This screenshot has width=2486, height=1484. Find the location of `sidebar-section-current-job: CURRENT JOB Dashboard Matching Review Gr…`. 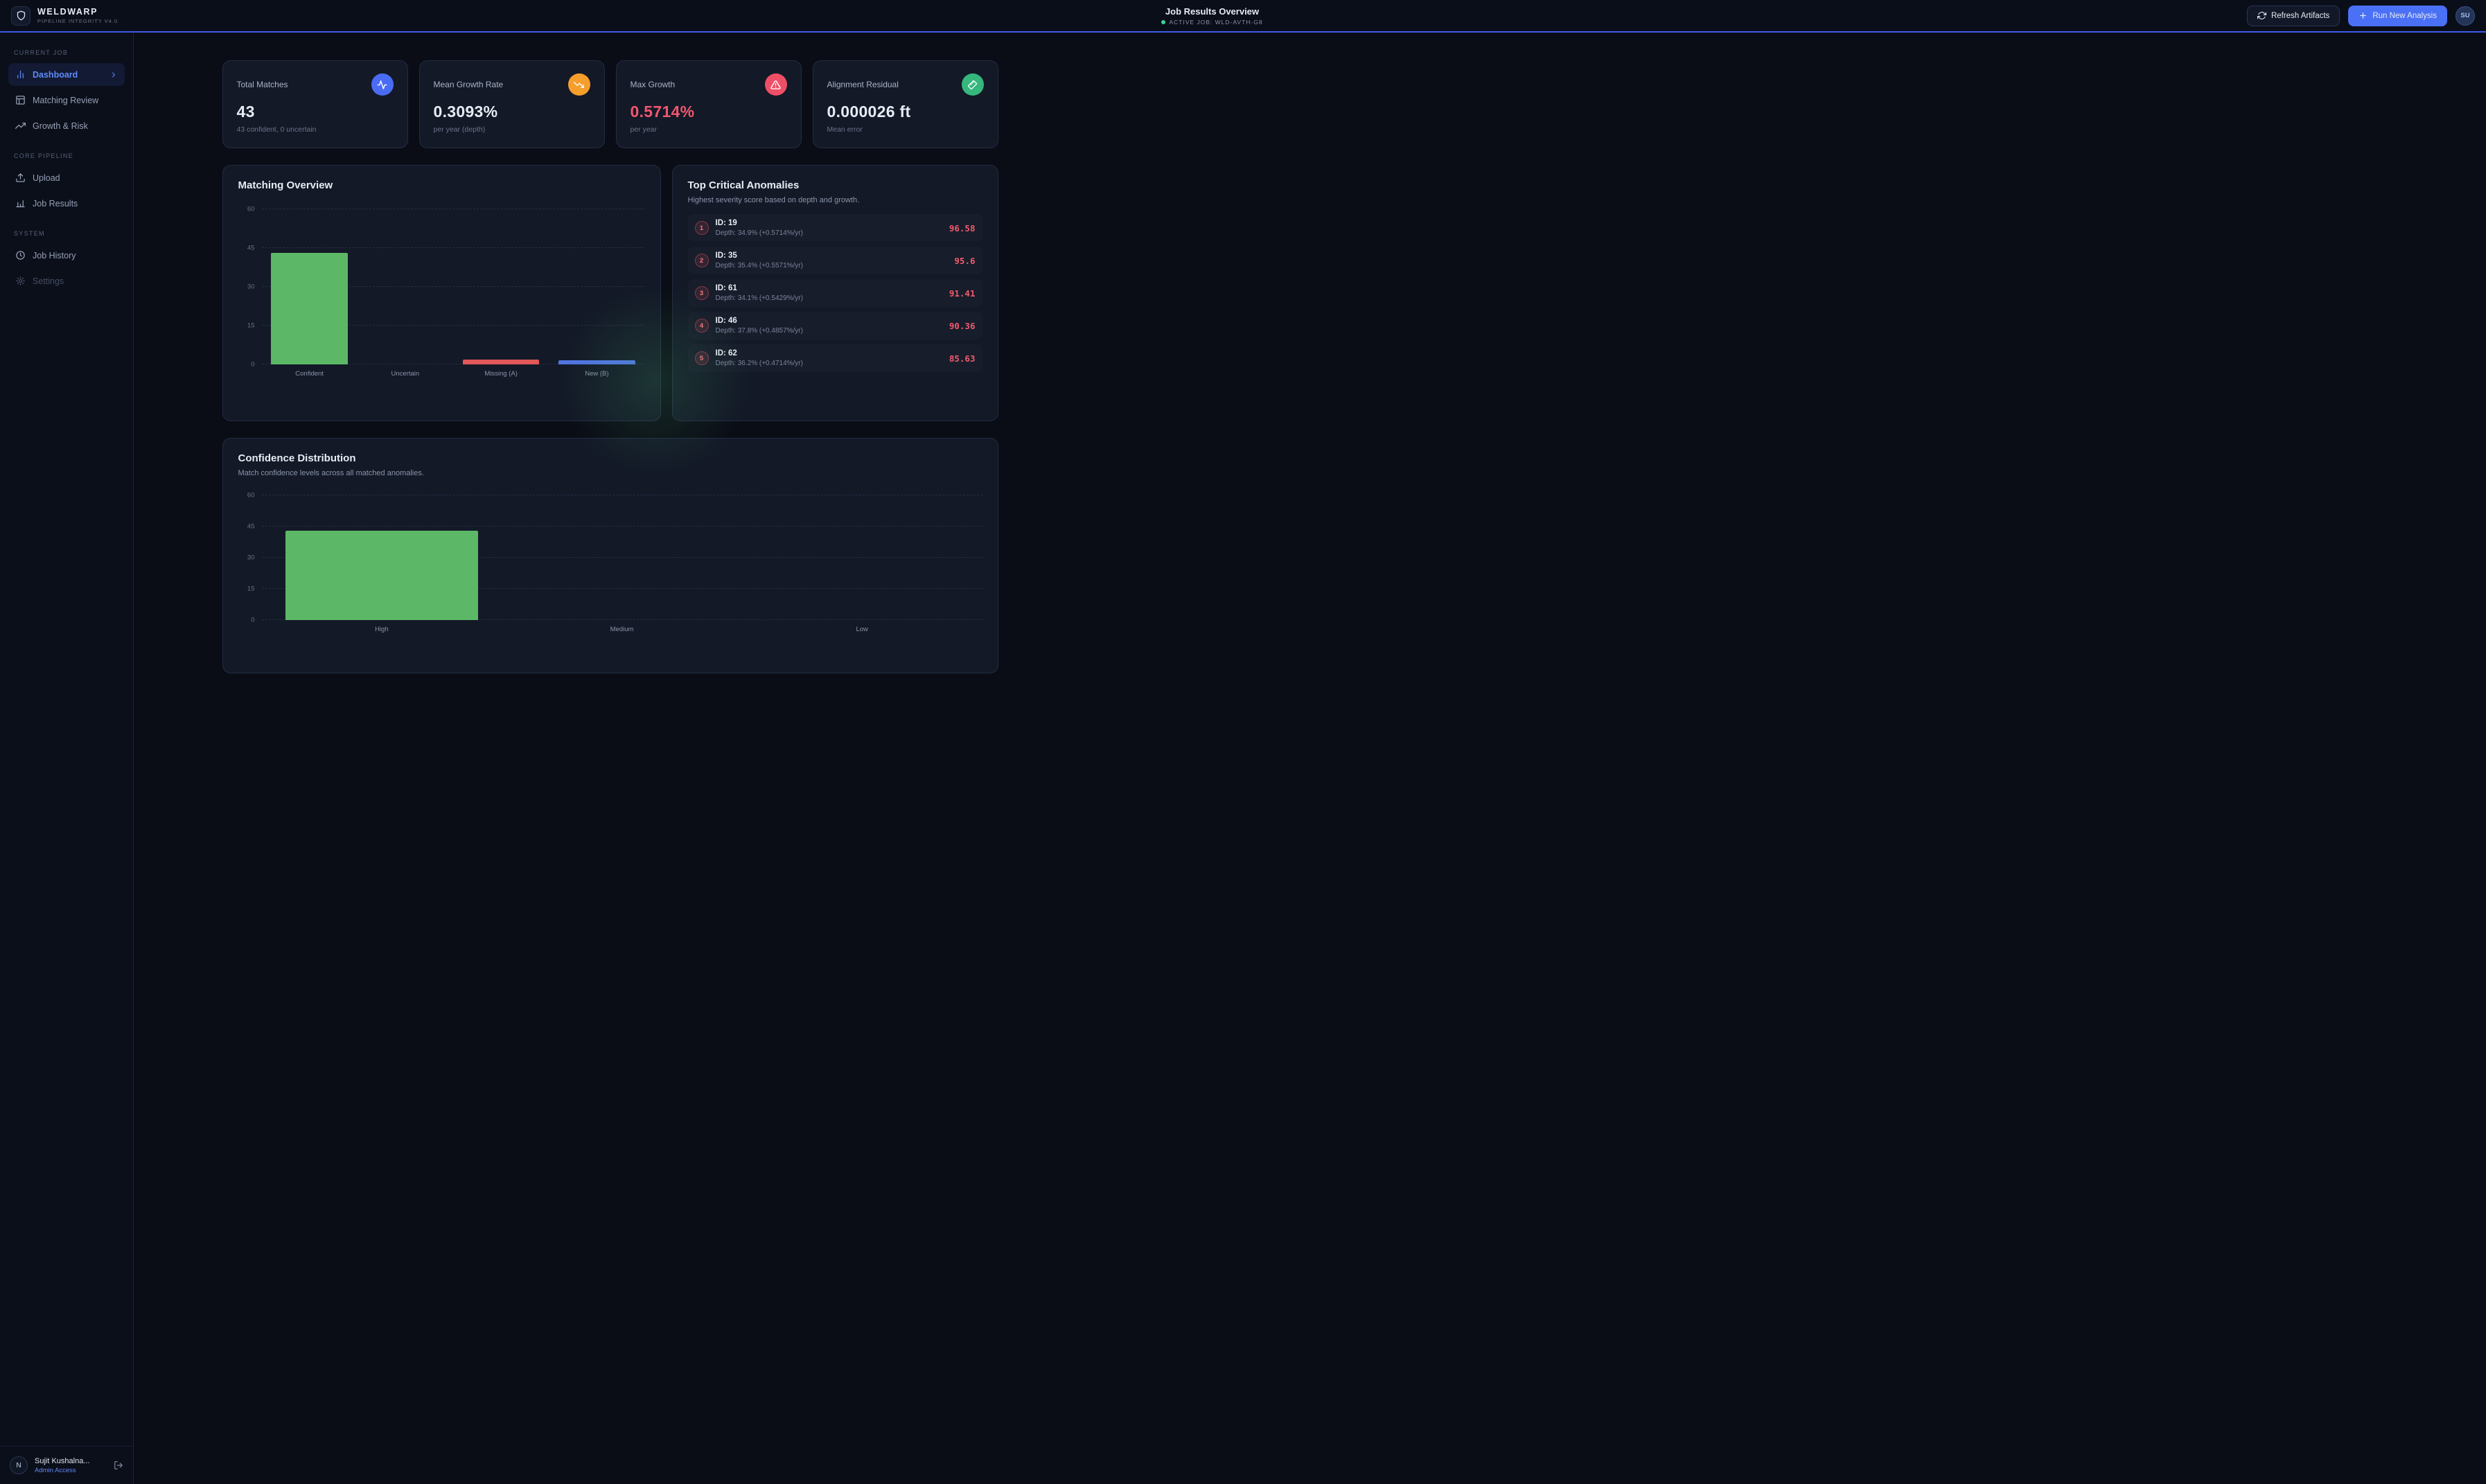

sidebar-section-current-job: CURRENT JOB Dashboard Matching Review Gr… is located at coordinates (66, 93).